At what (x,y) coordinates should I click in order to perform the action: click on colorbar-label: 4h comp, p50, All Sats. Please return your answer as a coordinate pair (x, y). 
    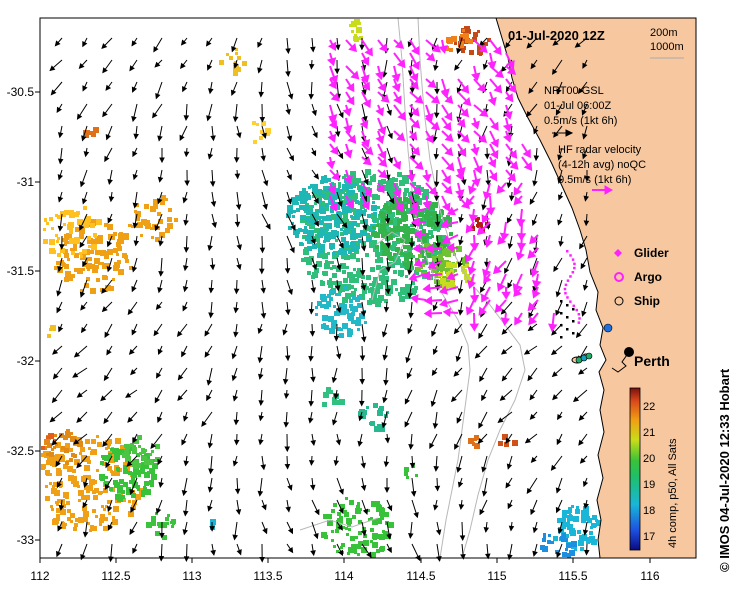
    Looking at the image, I should click on (673, 493).